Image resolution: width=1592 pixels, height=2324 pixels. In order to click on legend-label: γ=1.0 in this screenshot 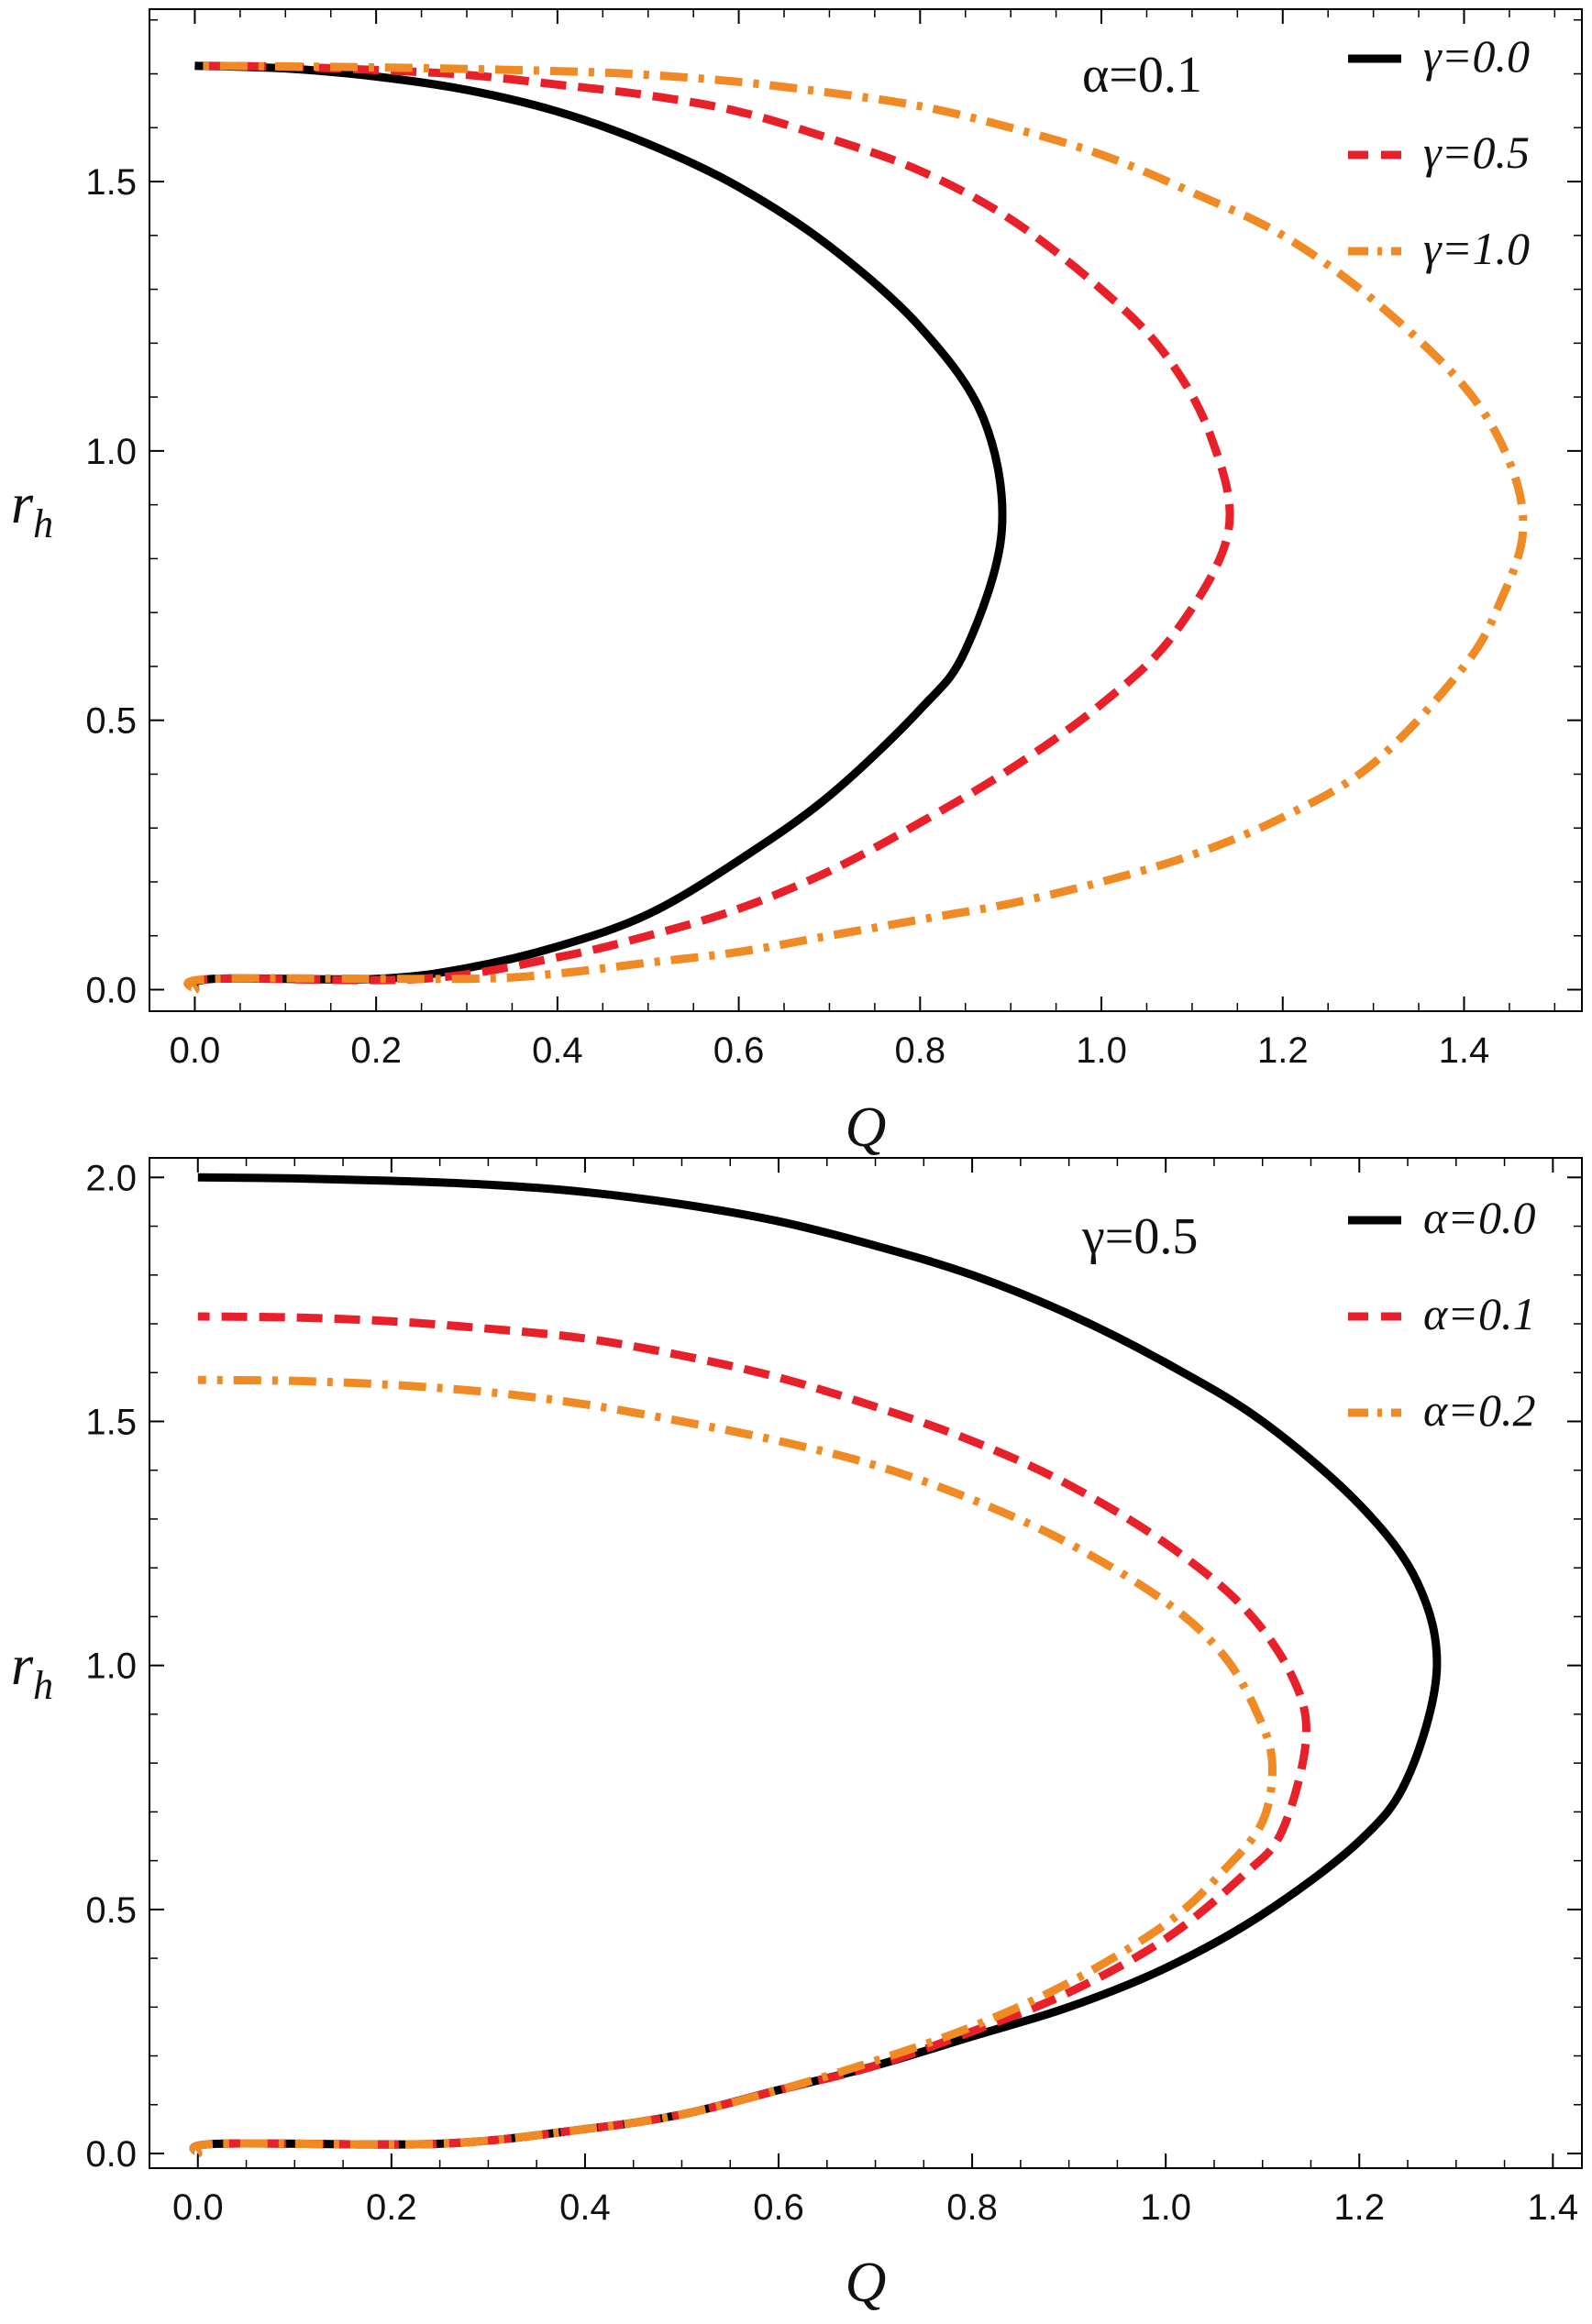, I will do `click(1476, 248)`.